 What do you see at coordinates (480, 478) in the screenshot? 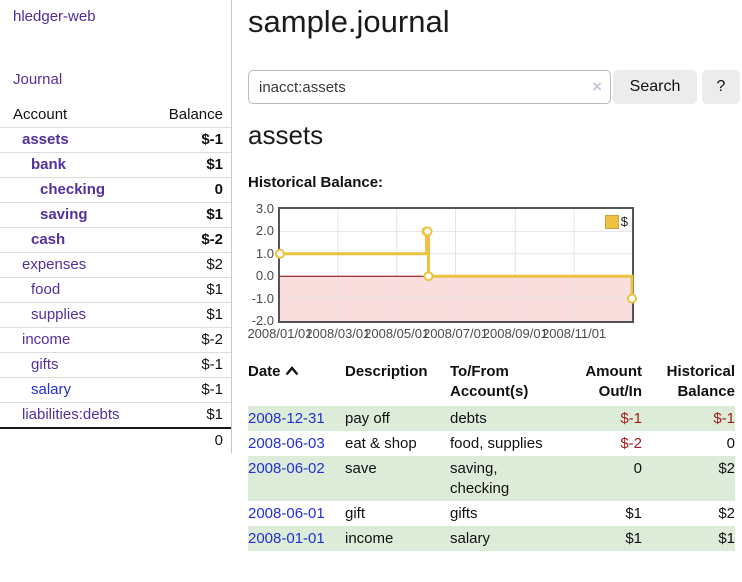
I see `transaction-accounts: saving, checking` at bounding box center [480, 478].